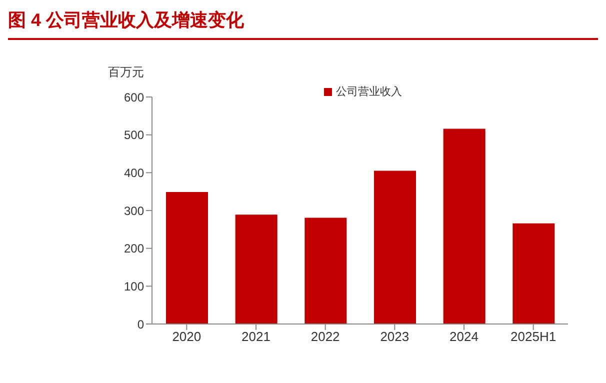 Image resolution: width=606 pixels, height=383 pixels. What do you see at coordinates (464, 336) in the screenshot?
I see `x-tick-label: 2024` at bounding box center [464, 336].